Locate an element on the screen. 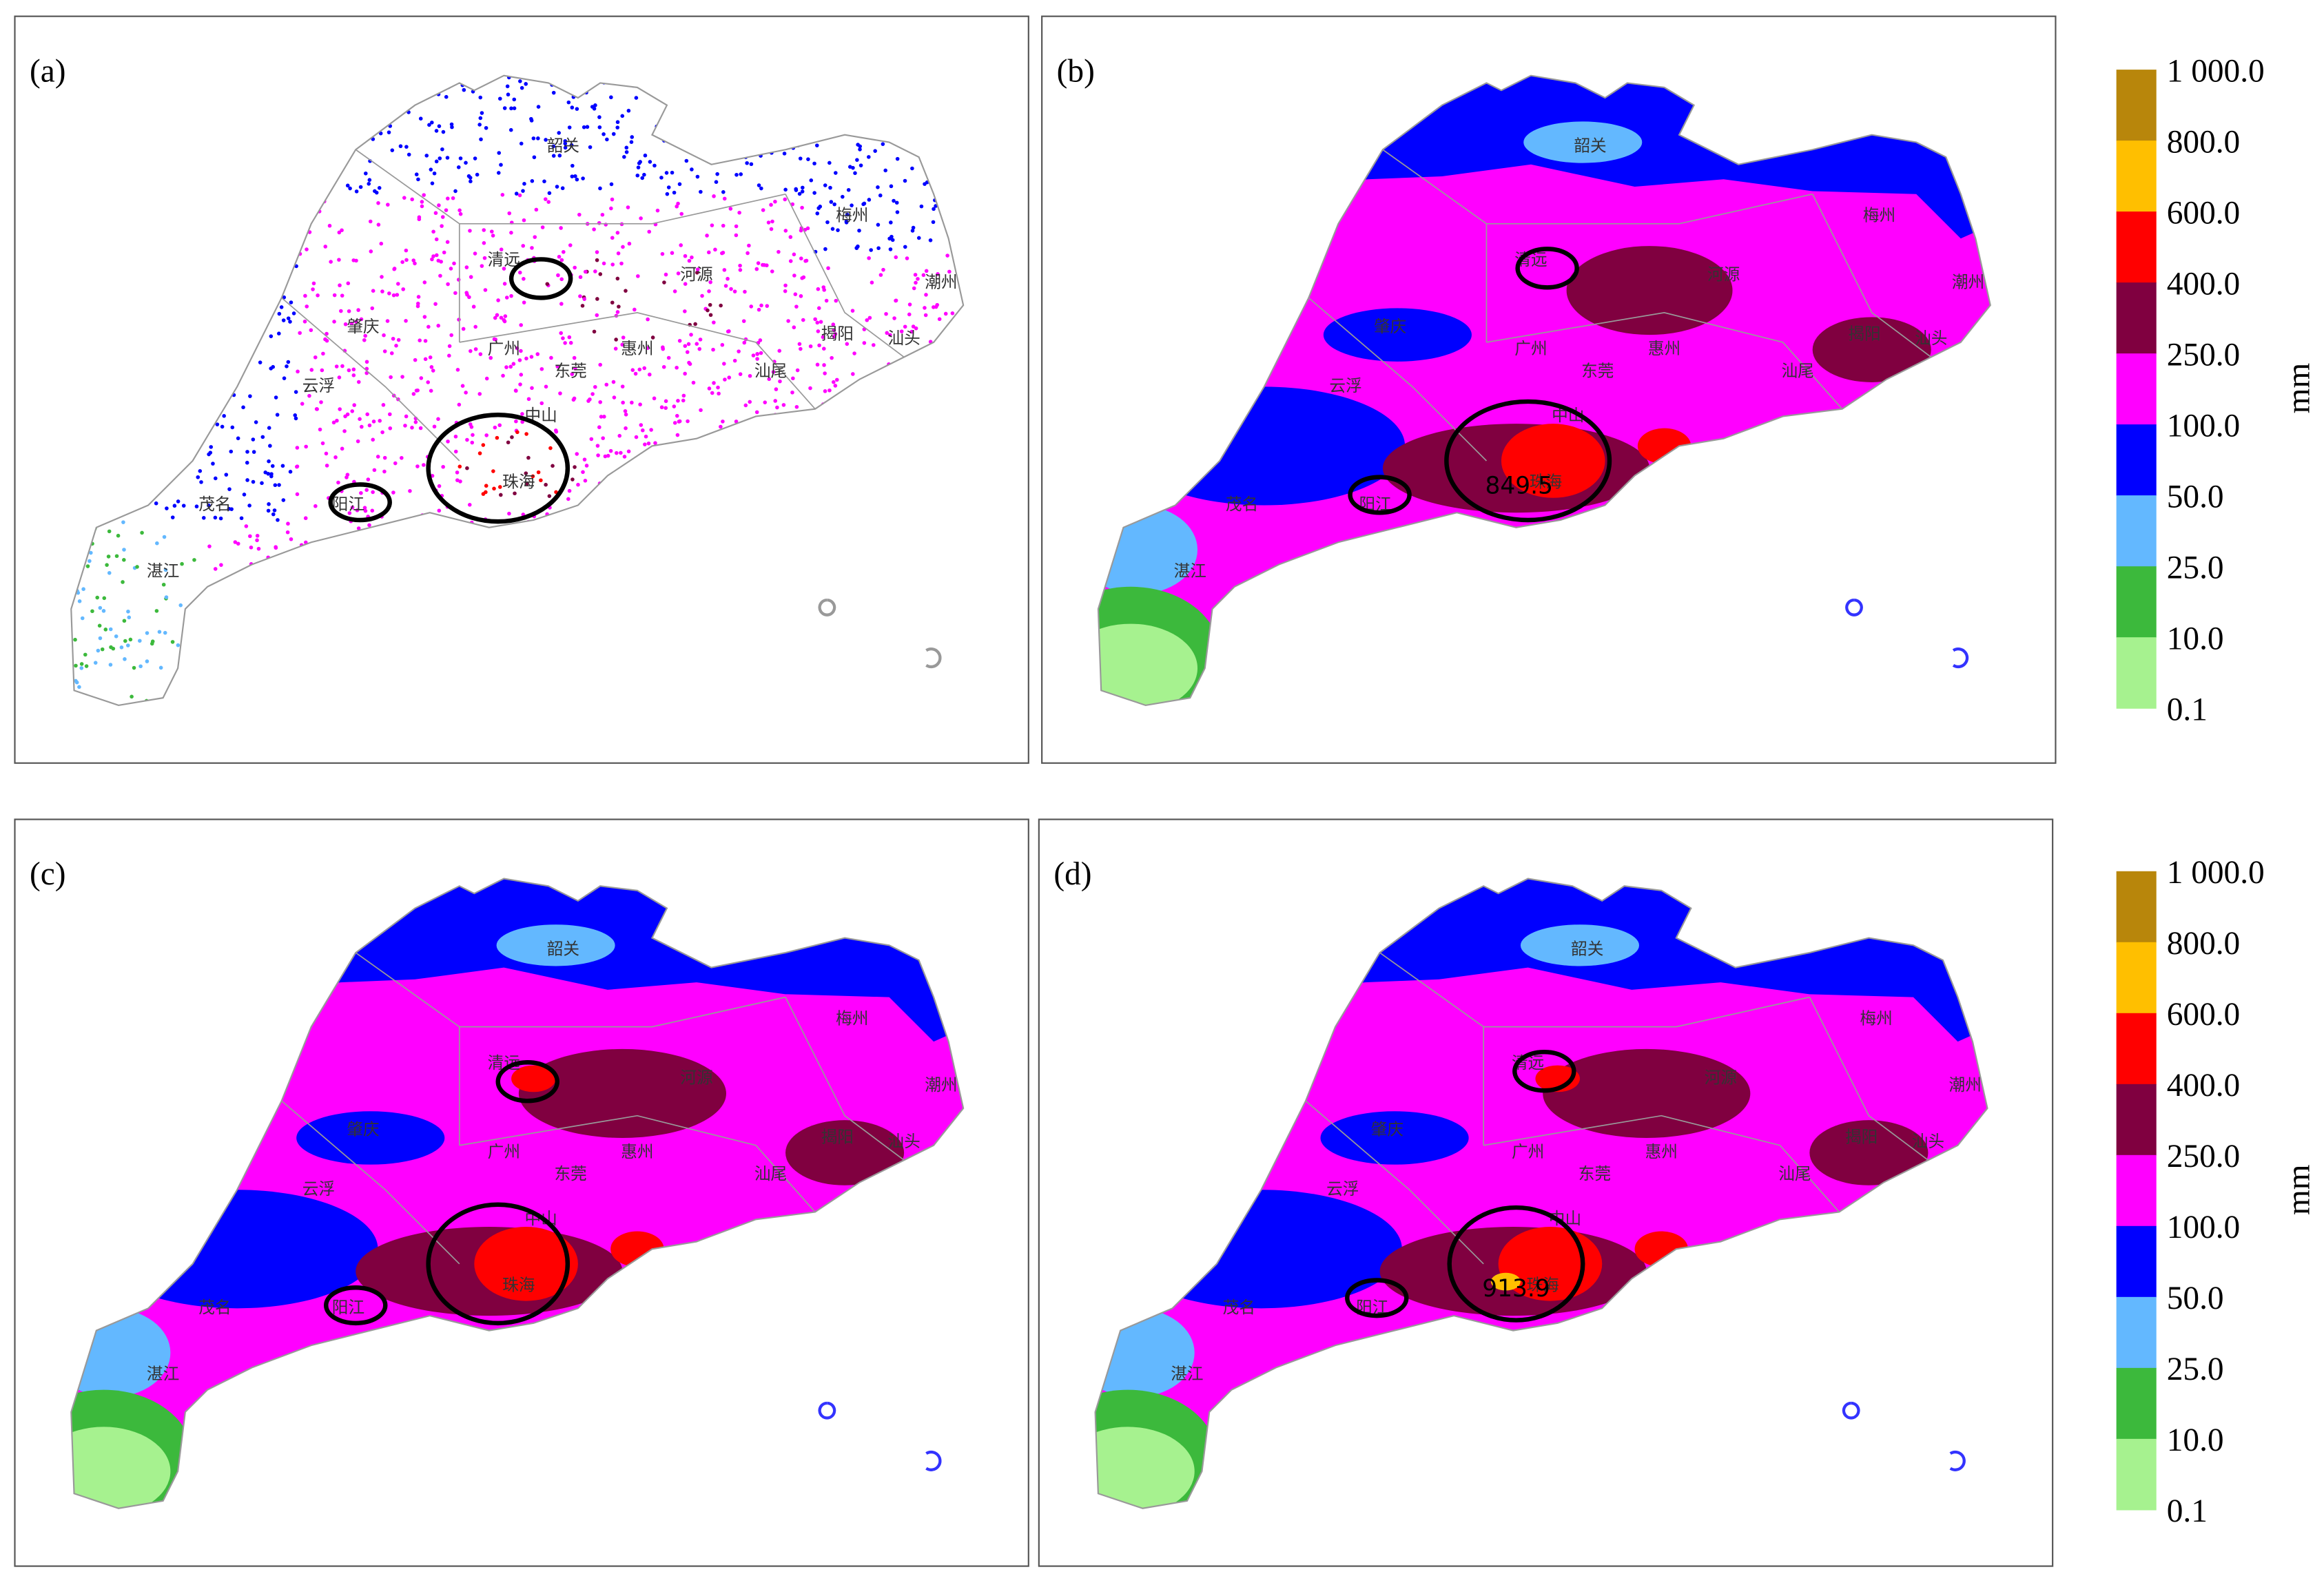  panel-label: (a) is located at coordinates (48, 71).